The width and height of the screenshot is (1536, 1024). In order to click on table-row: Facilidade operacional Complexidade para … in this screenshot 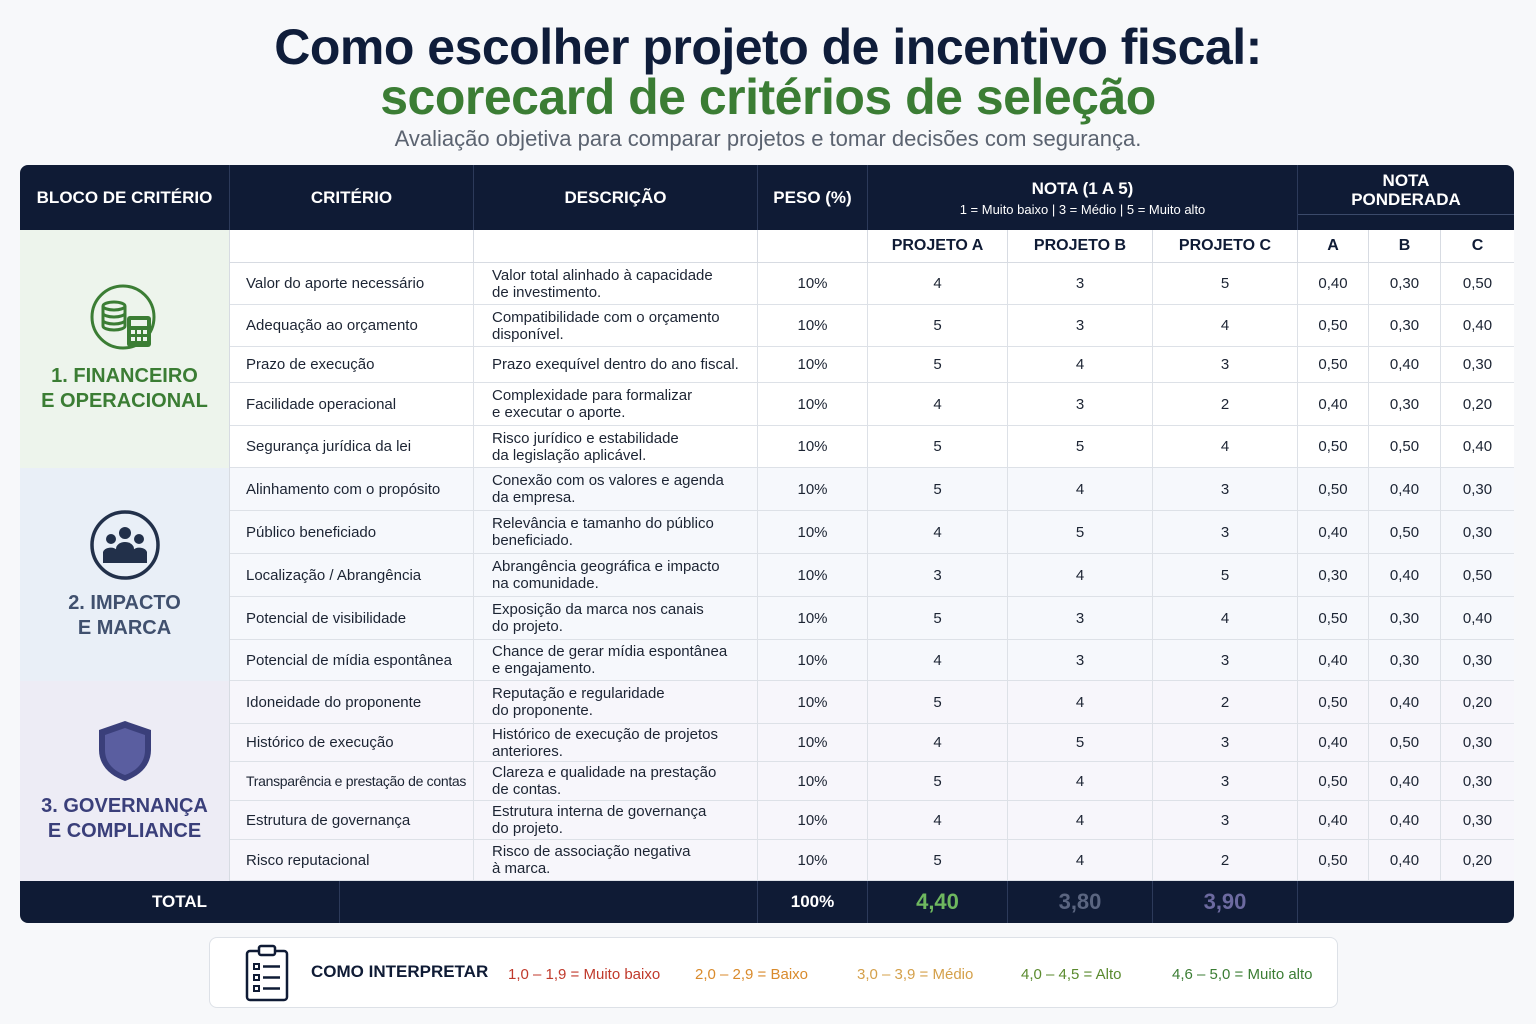, I will do `click(872, 404)`.